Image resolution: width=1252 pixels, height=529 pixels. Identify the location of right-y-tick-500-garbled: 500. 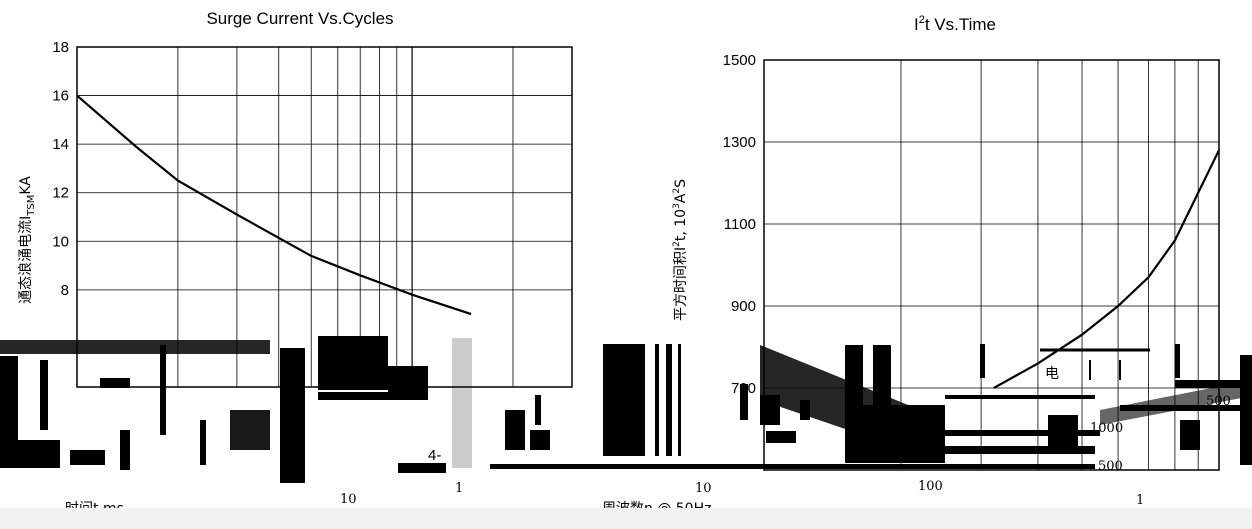
(1110, 466).